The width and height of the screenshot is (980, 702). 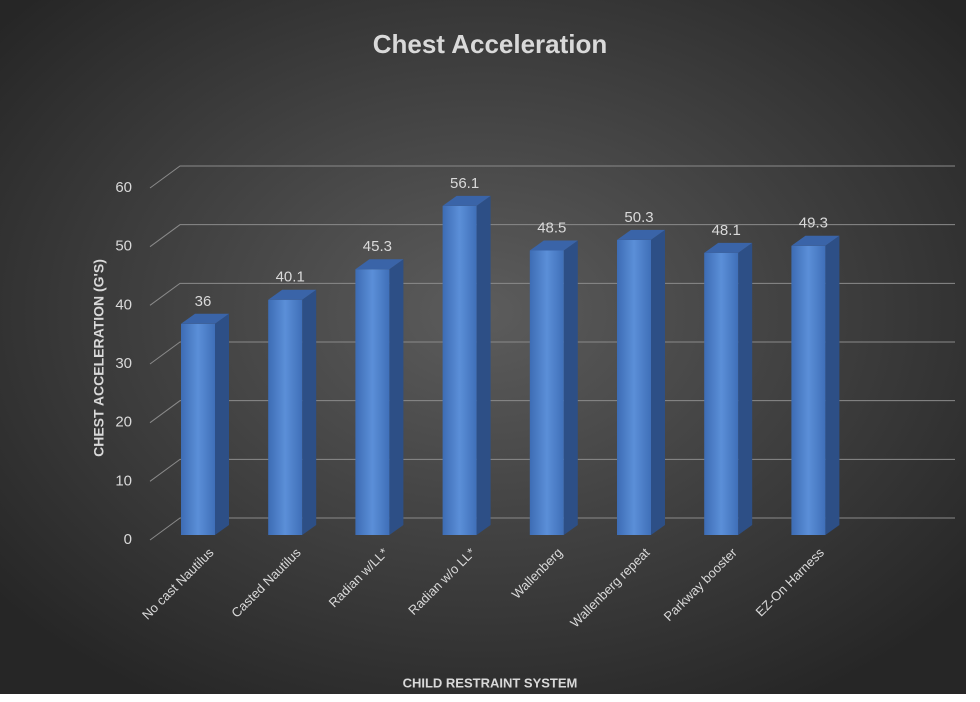 I want to click on data-label: 50.3, so click(x=638, y=217).